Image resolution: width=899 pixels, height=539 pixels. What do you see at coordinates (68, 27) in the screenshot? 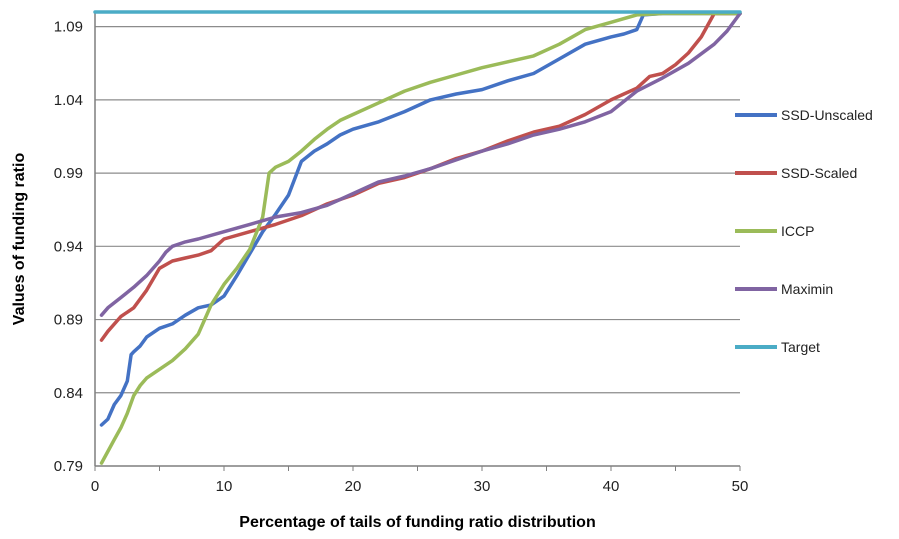
I see `y-tick-label: 1.09` at bounding box center [68, 27].